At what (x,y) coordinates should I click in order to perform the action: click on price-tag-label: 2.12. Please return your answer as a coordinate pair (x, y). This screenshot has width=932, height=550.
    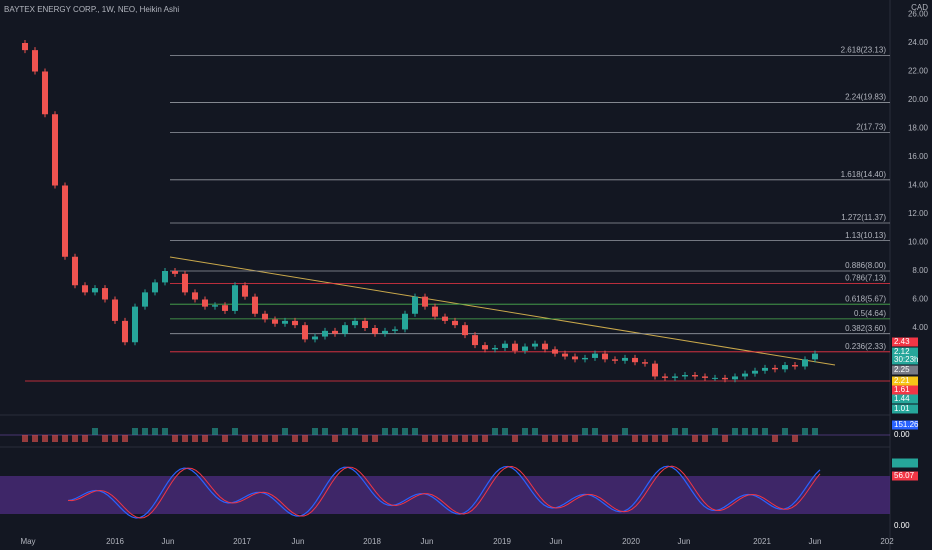
    Looking at the image, I should click on (902, 351).